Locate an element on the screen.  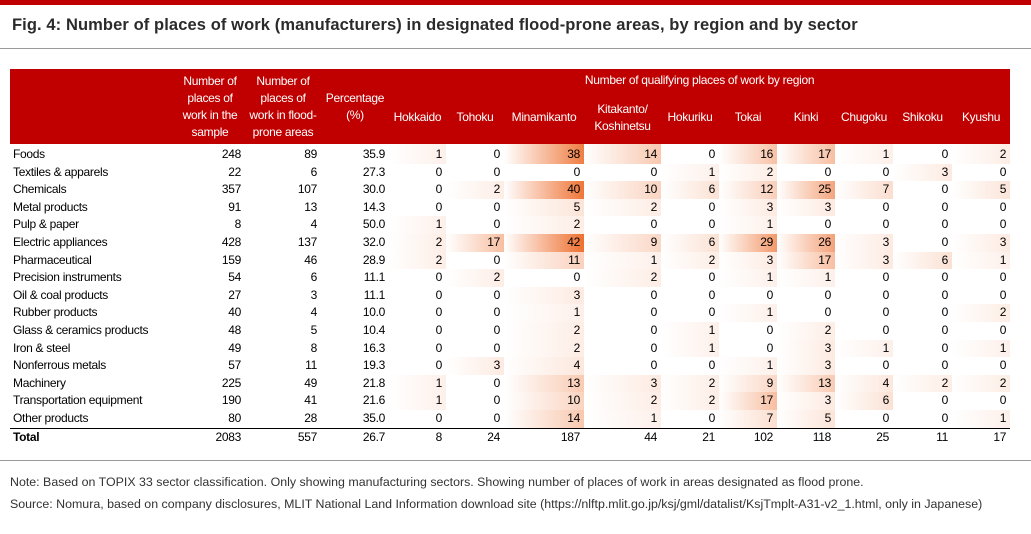
region-cell: 42 is located at coordinates (544, 242).